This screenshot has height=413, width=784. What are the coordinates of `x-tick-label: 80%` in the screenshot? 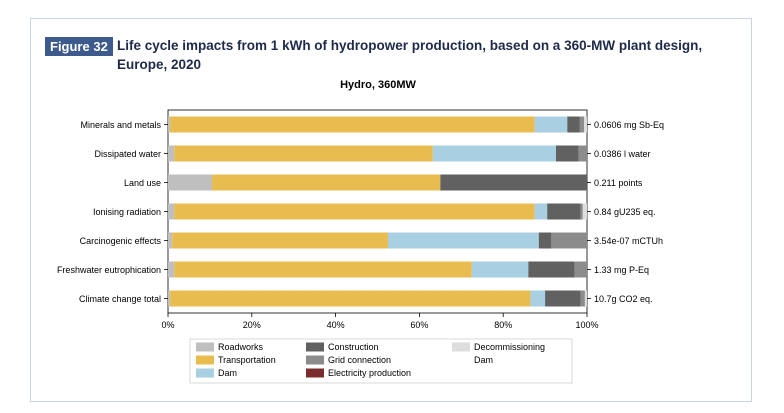 It's located at (503, 325).